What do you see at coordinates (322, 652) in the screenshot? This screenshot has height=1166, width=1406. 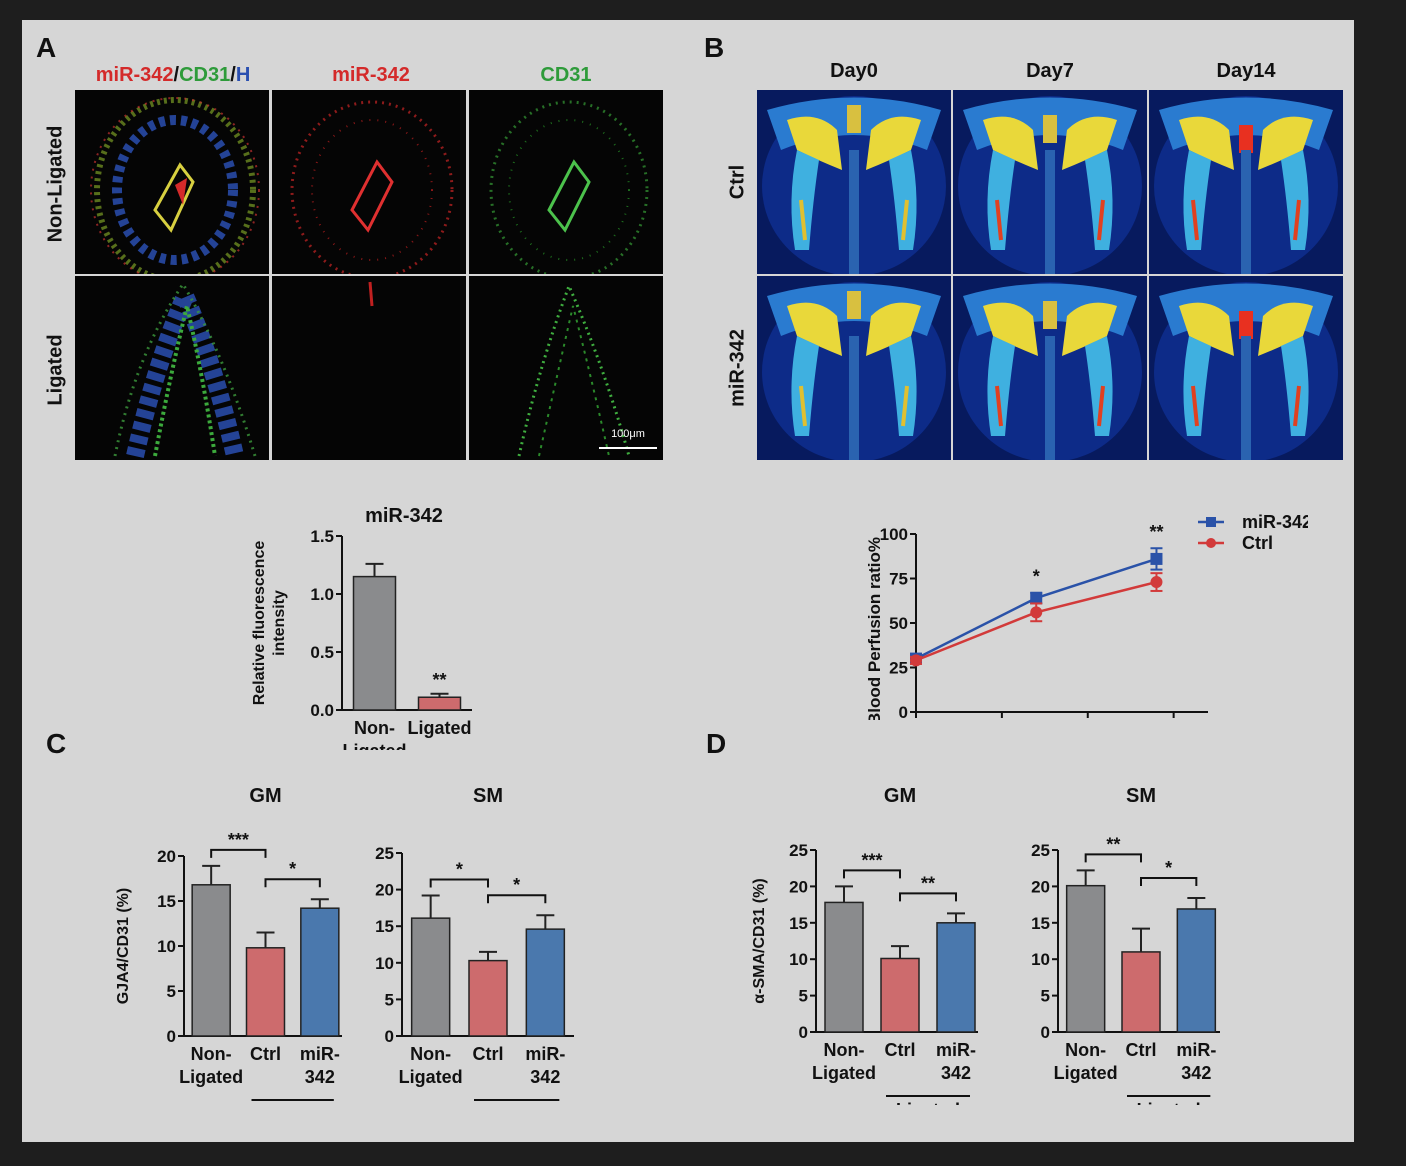 I see `y-tick-label: 0.5` at bounding box center [322, 652].